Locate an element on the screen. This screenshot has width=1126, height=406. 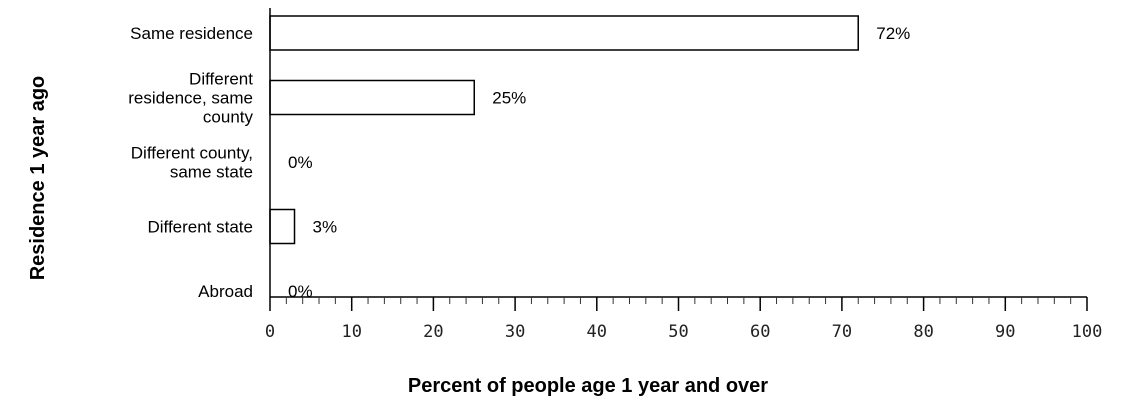
x-tick-label: 0 is located at coordinates (270, 332).